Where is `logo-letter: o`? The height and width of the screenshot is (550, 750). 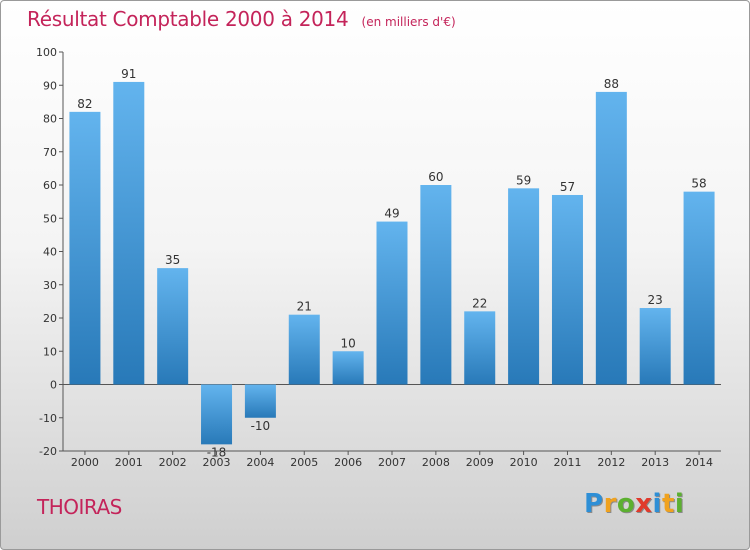 logo-letter: o is located at coordinates (626, 504).